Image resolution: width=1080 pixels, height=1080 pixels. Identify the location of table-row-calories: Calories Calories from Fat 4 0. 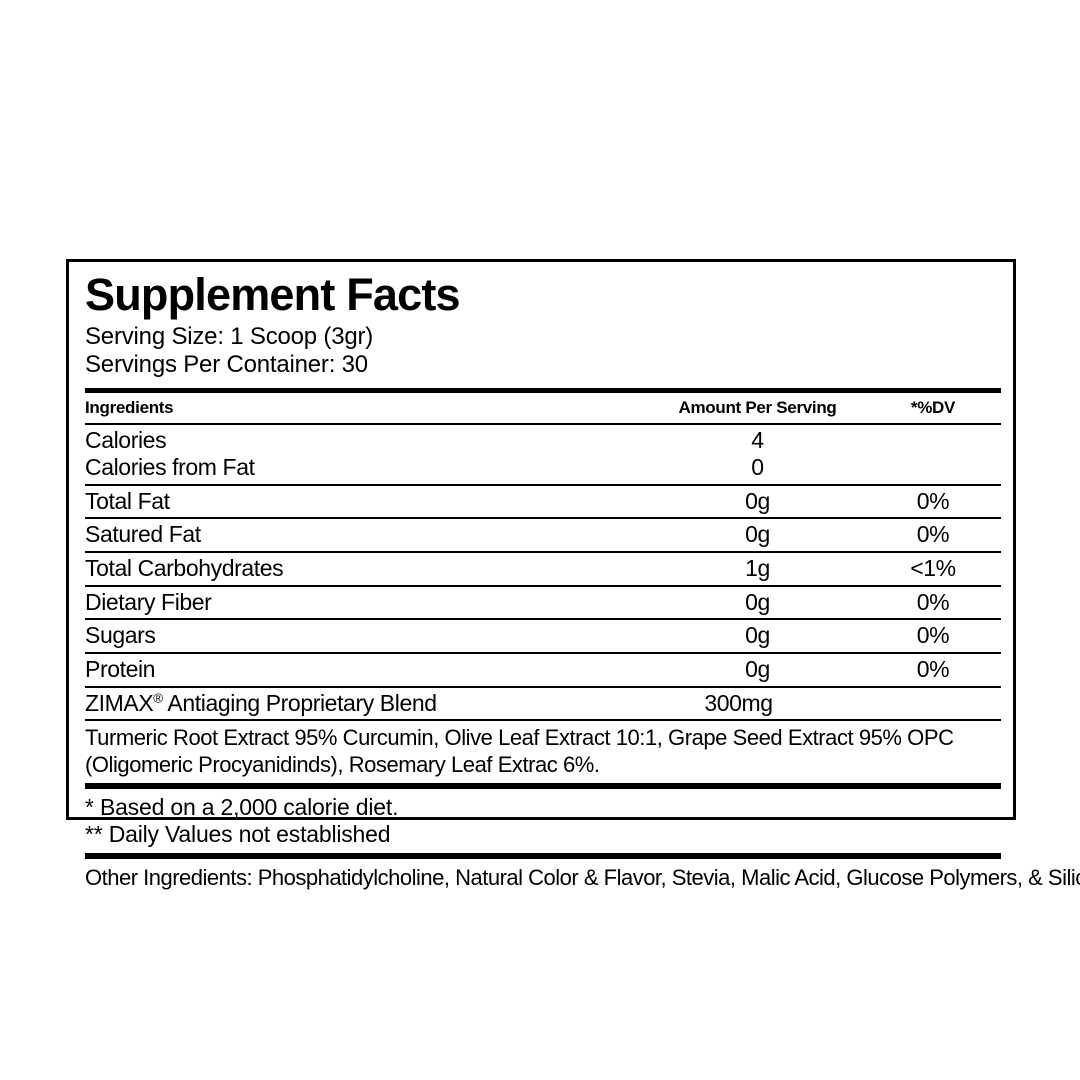
(543, 454).